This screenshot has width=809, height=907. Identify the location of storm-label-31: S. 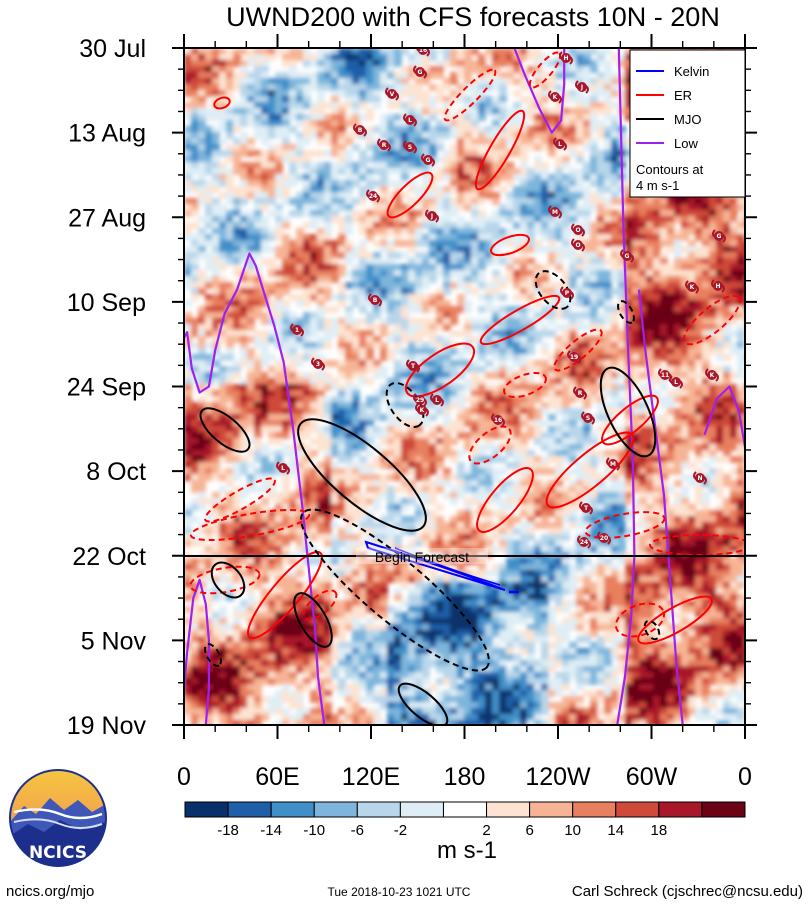
(588, 418).